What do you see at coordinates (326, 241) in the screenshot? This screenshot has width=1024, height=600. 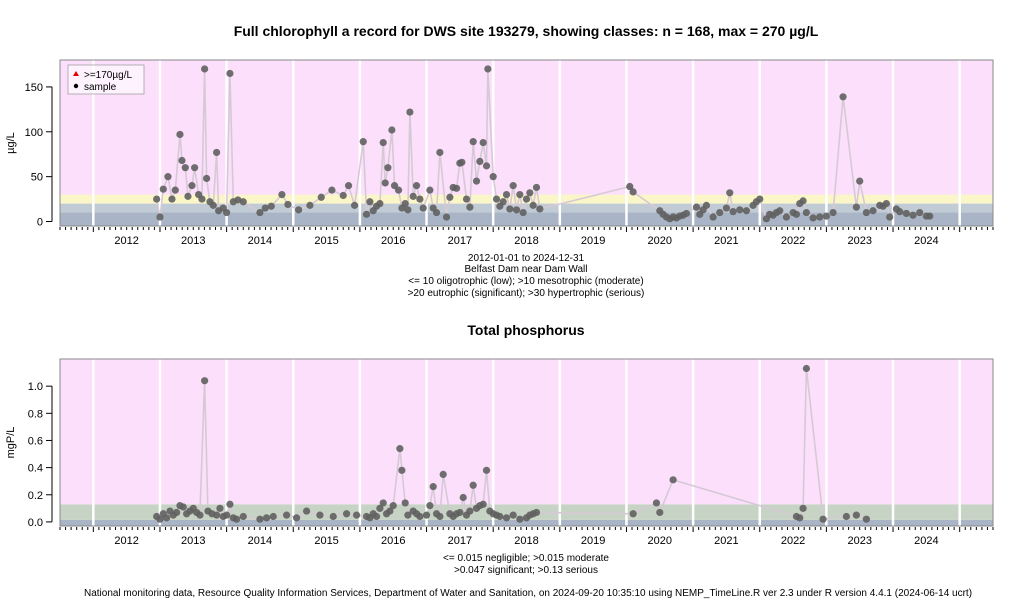 I see `chl-x-tick-label: 2015` at bounding box center [326, 241].